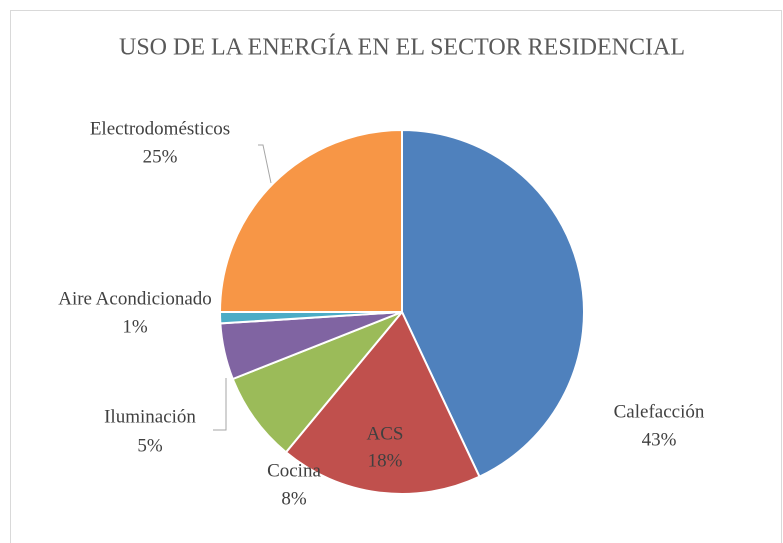  Describe the element at coordinates (135, 298) in the screenshot. I see `slice-label: Aire Acondicionado` at that location.